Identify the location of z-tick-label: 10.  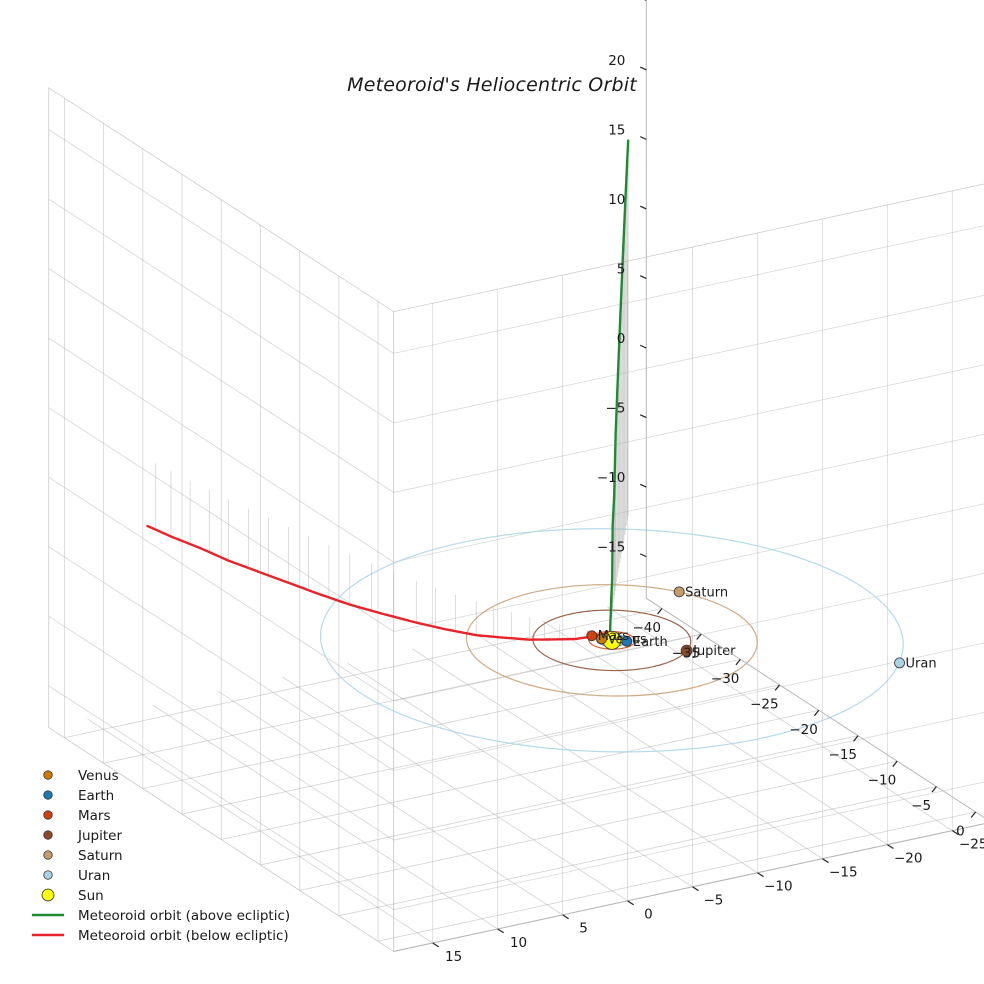
(616, 200).